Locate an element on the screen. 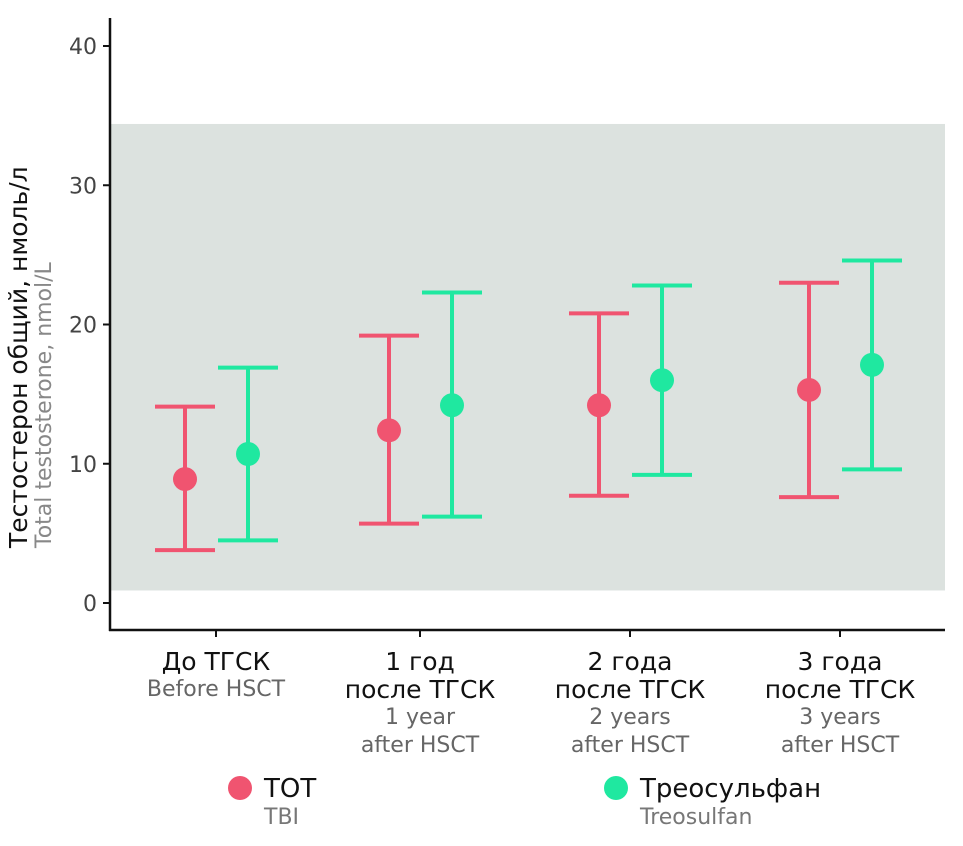 The width and height of the screenshot is (963, 846). x-tick-label: 1 год is located at coordinates (420, 661).